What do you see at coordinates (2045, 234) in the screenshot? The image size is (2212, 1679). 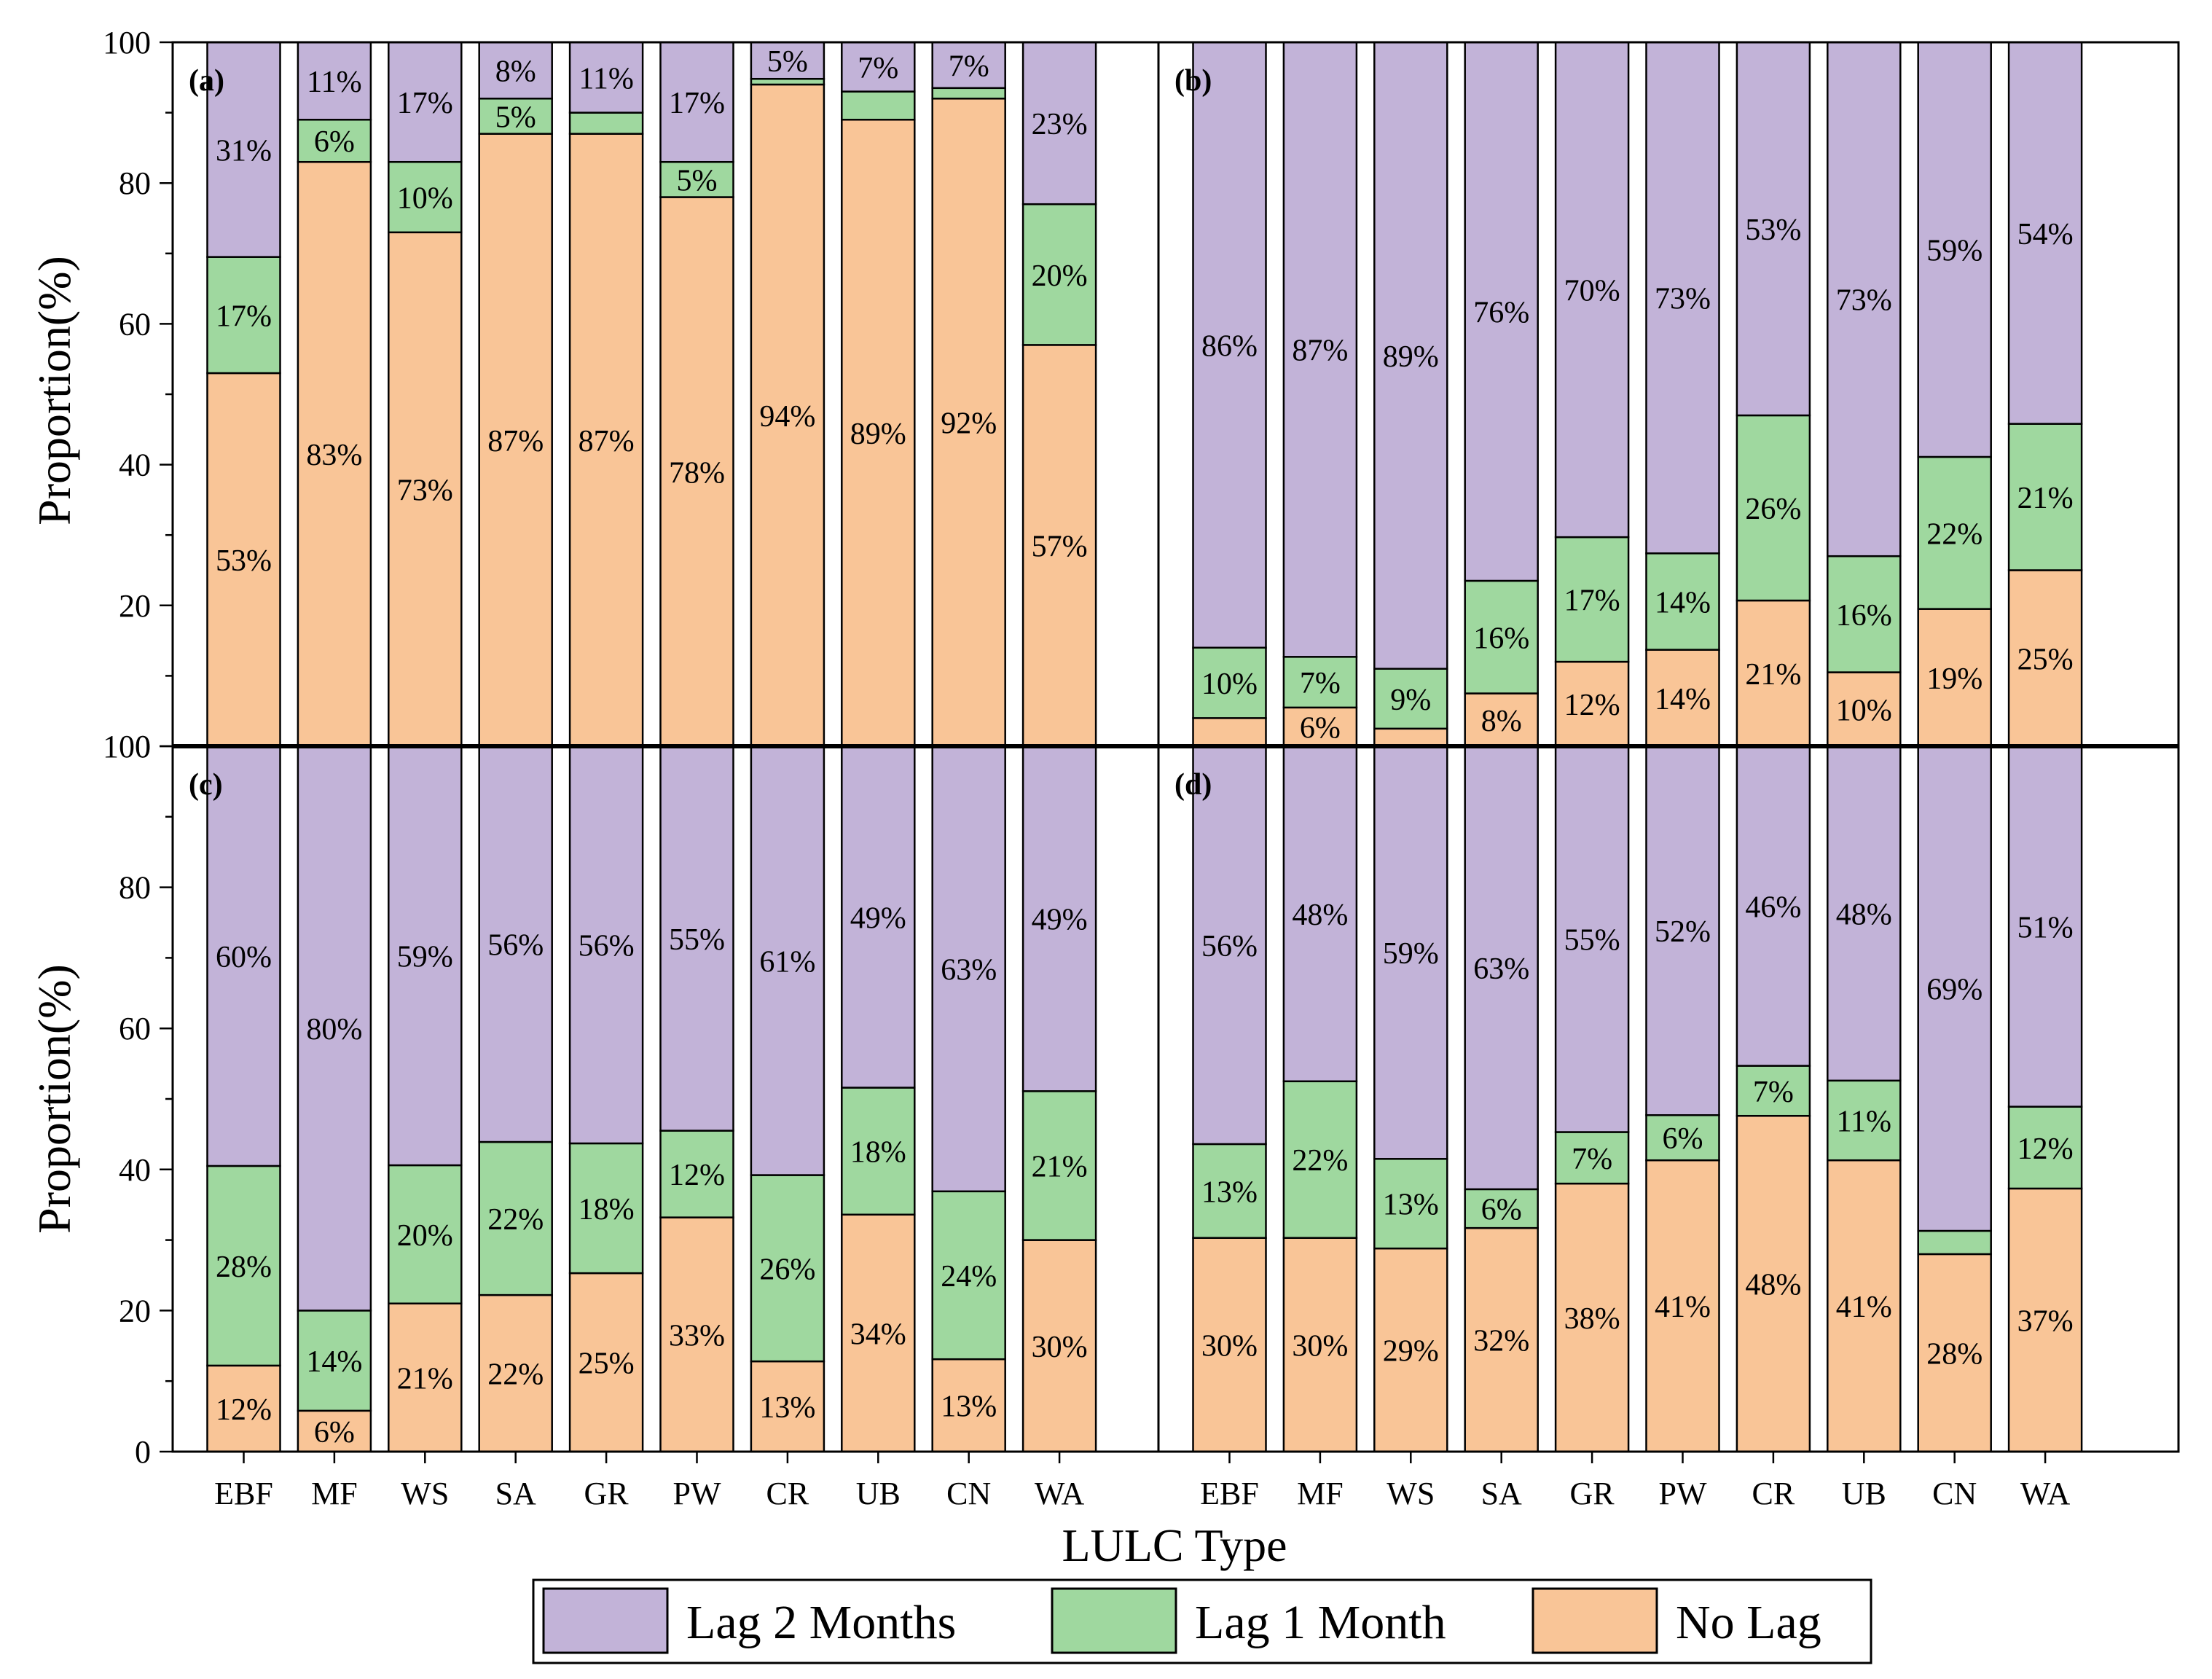 I see `data-label: 54%` at bounding box center [2045, 234].